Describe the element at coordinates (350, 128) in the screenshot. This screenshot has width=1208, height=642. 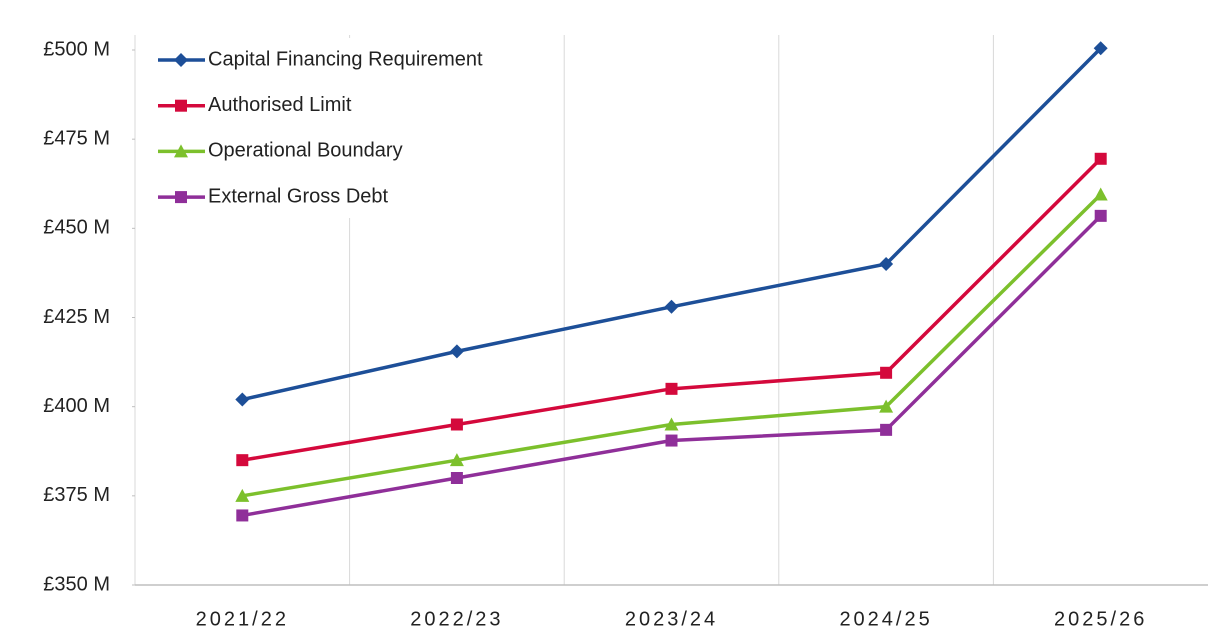
I see `legend-background` at that location.